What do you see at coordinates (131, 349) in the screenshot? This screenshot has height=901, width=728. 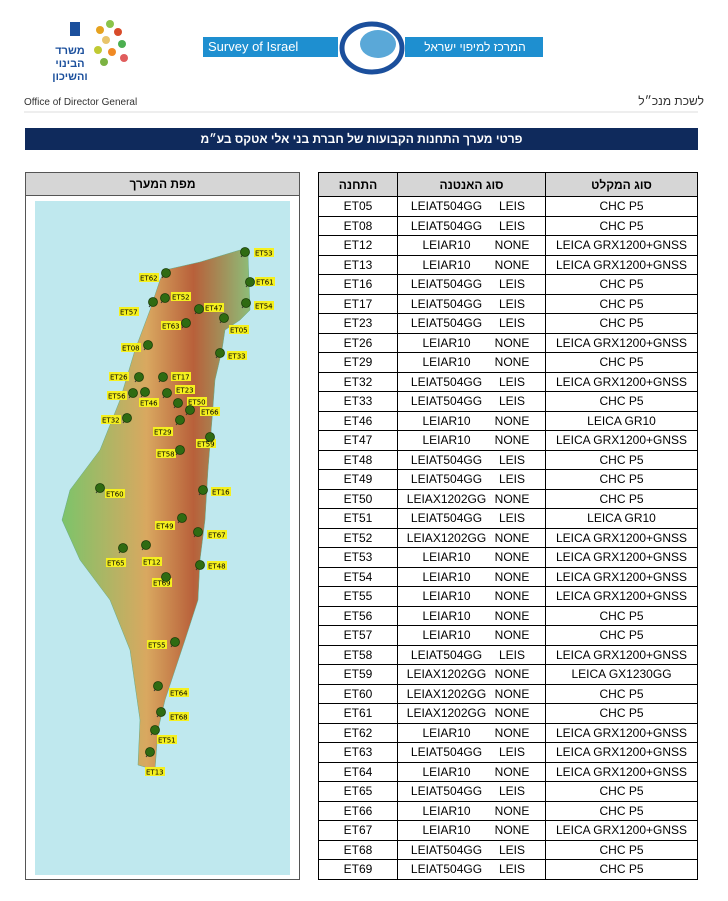 I see `station-label: ET08` at bounding box center [131, 349].